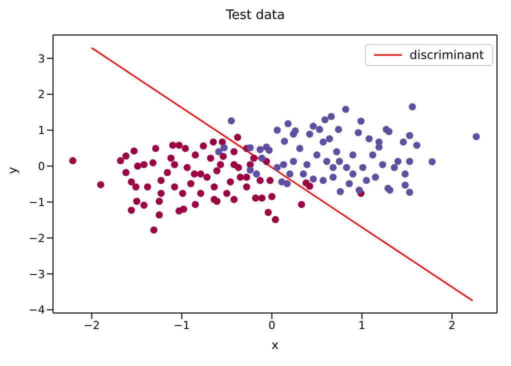  Describe the element at coordinates (41, 131) in the screenshot. I see `y-tick-label: 1` at that location.